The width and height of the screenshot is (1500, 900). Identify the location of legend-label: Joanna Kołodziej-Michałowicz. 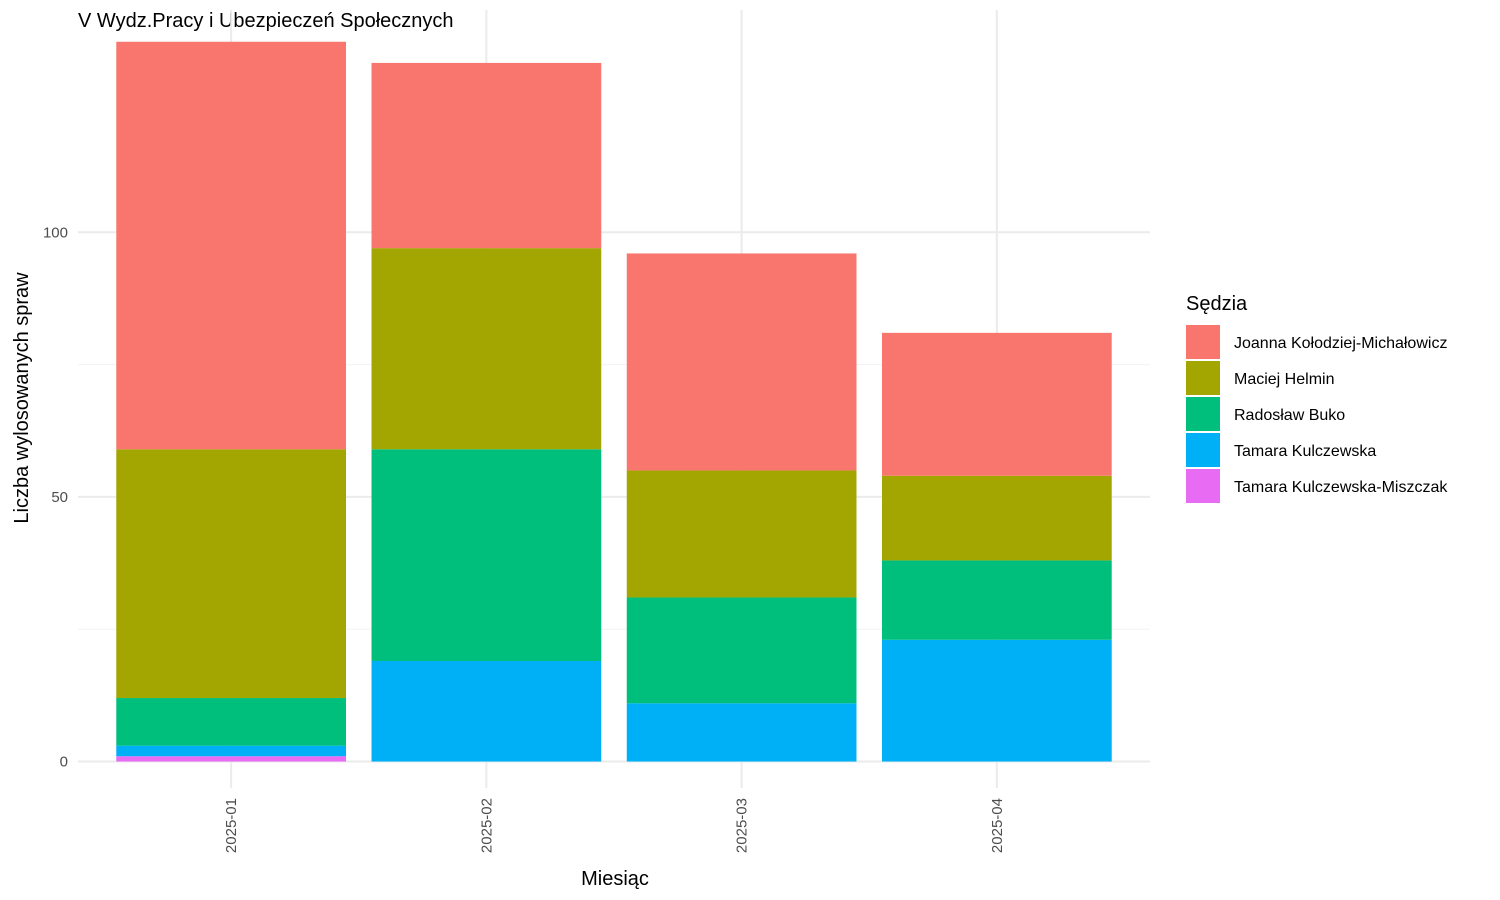
(1340, 343).